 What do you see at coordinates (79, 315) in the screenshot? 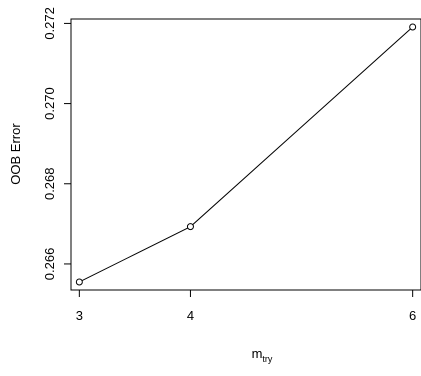
I see `x-tick-label: 3` at bounding box center [79, 315].